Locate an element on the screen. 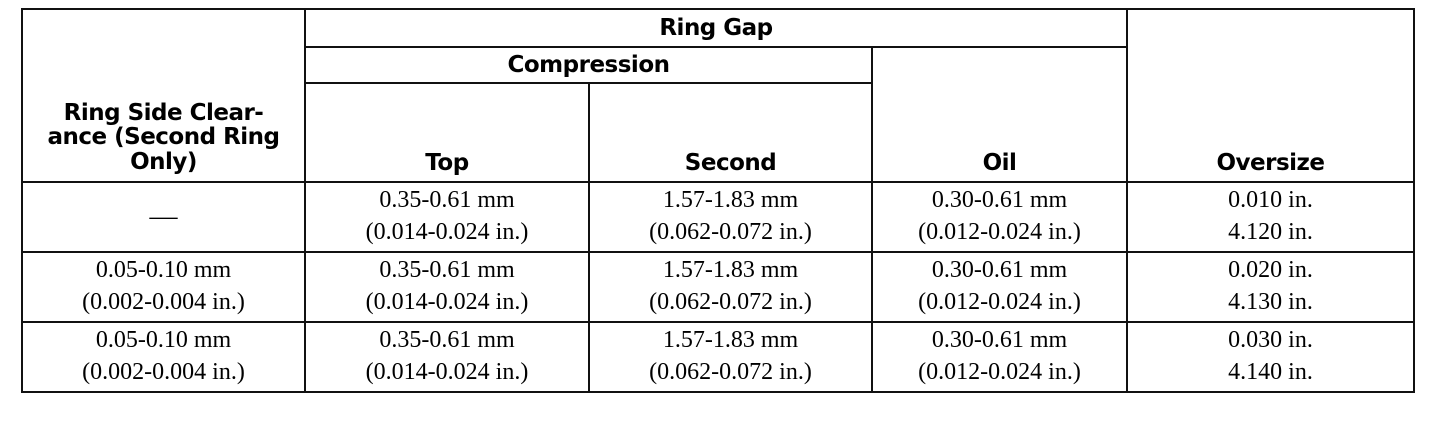  compression-header: Compression is located at coordinates (588, 65).